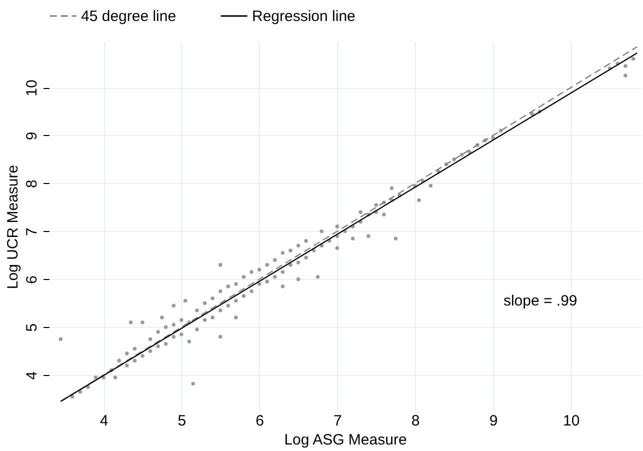 The width and height of the screenshot is (643, 451). Describe the element at coordinates (32, 232) in the screenshot. I see `y-tick-label: 7` at that location.